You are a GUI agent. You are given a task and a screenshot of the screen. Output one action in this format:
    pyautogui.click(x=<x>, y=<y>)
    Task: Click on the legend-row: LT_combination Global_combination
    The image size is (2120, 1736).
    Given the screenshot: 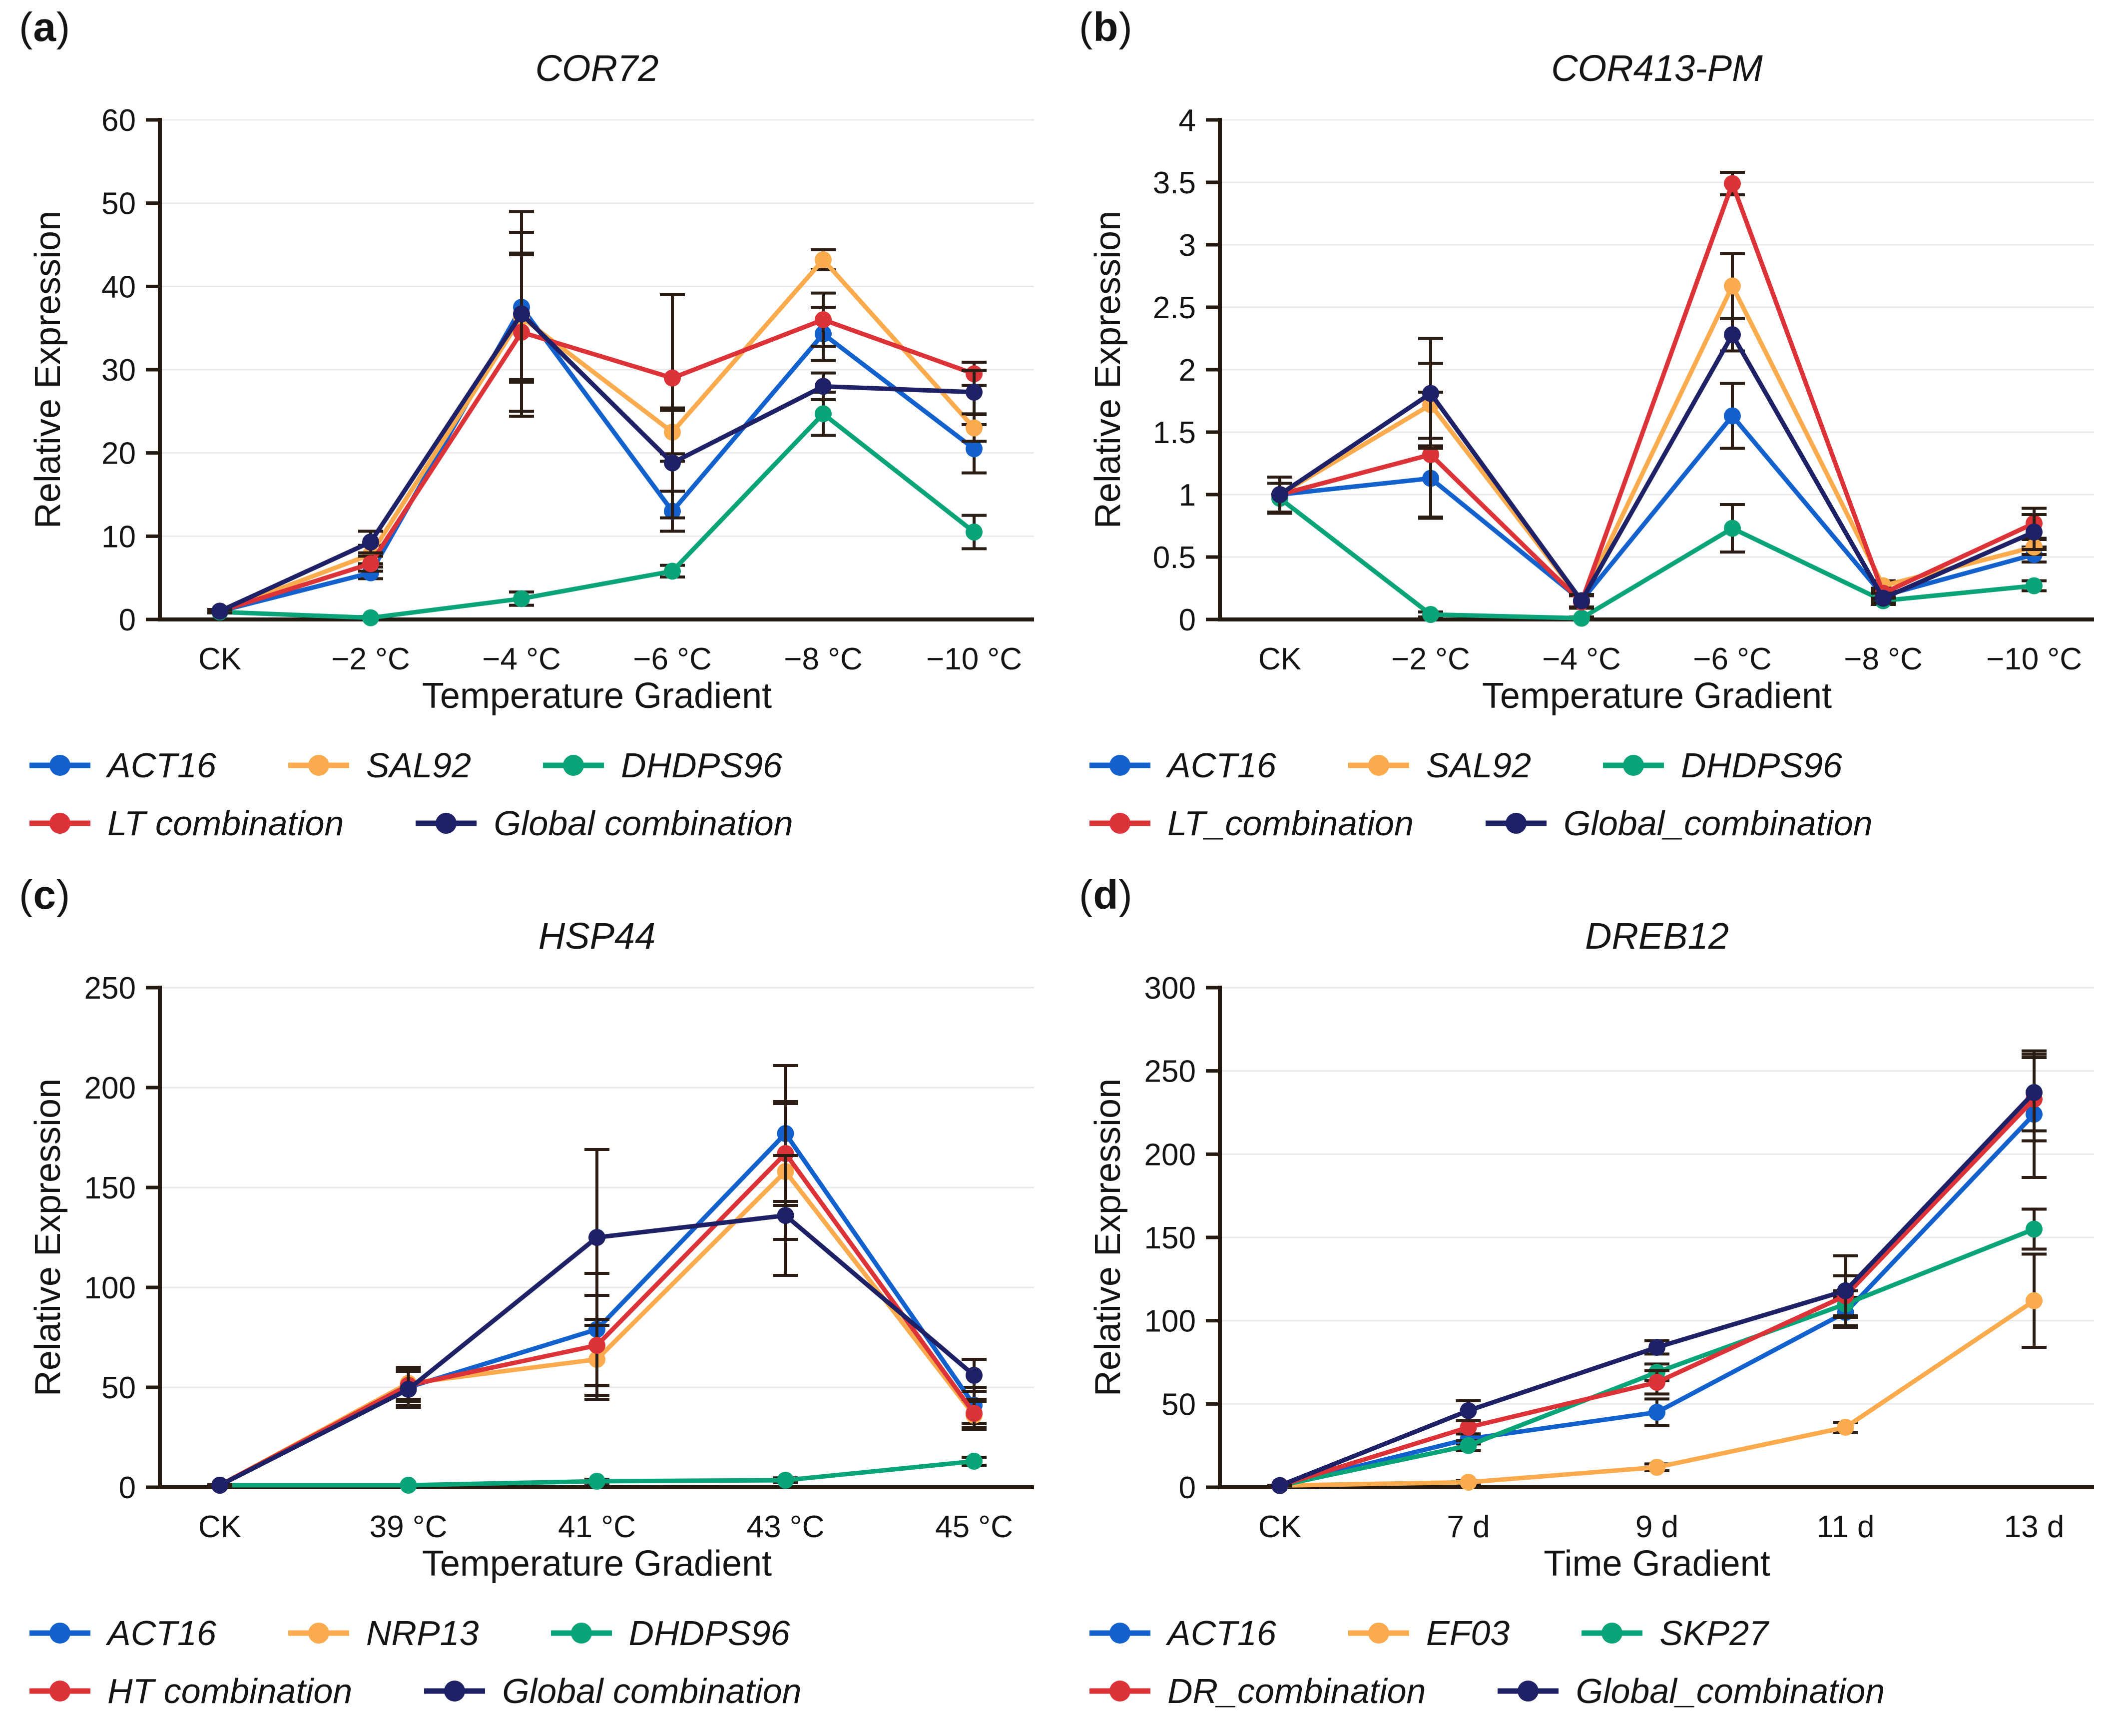 What is the action you would take?
    pyautogui.click(x=1480, y=823)
    